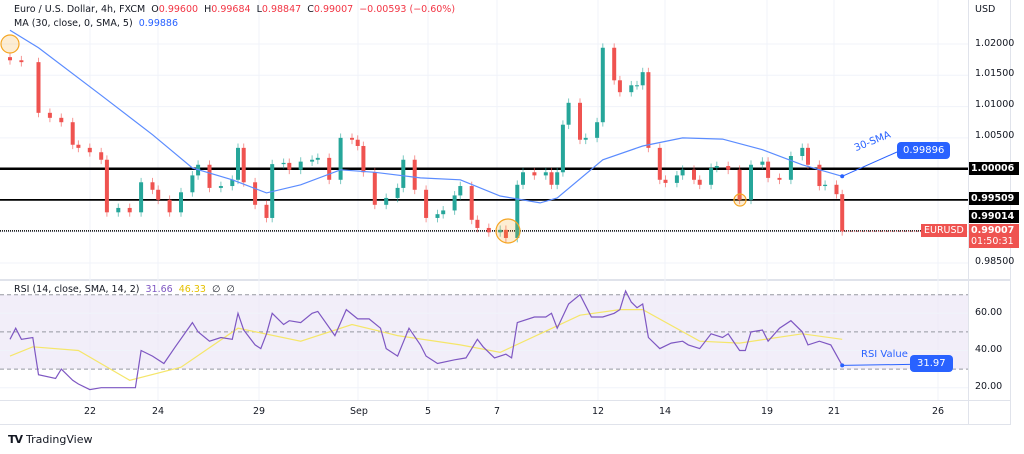 Image resolution: width=1024 pixels, height=454 pixels. Describe the element at coordinates (505, 424) in the screenshot. I see `bottom-border` at that location.